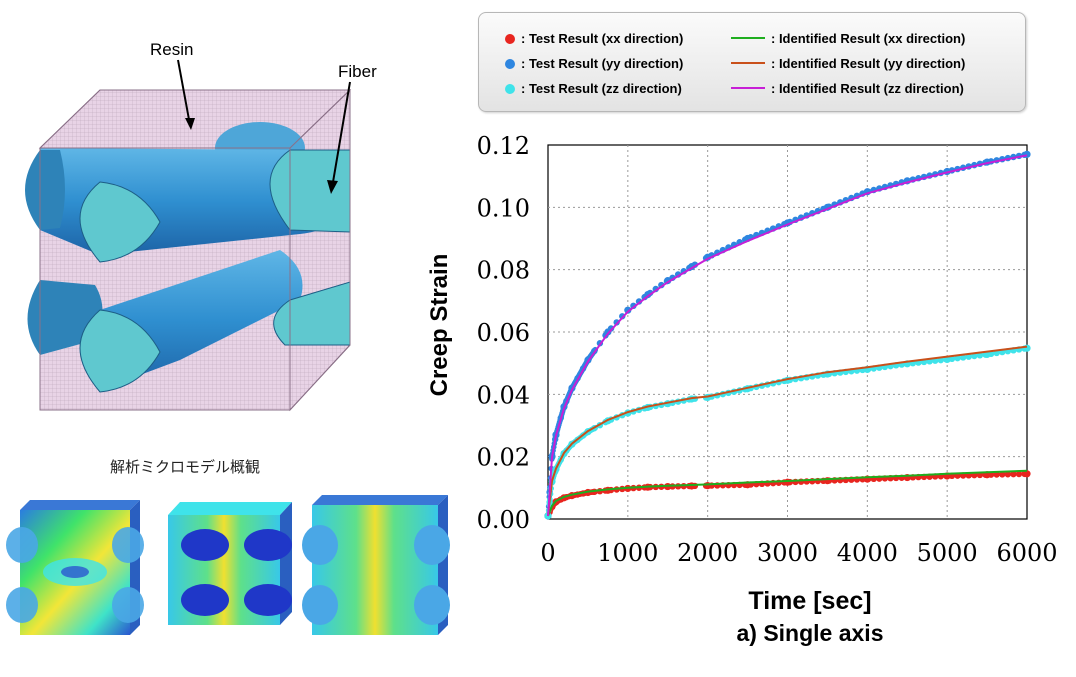 The width and height of the screenshot is (1076, 677). I want to click on x-tick-label: 5000, so click(947, 553).